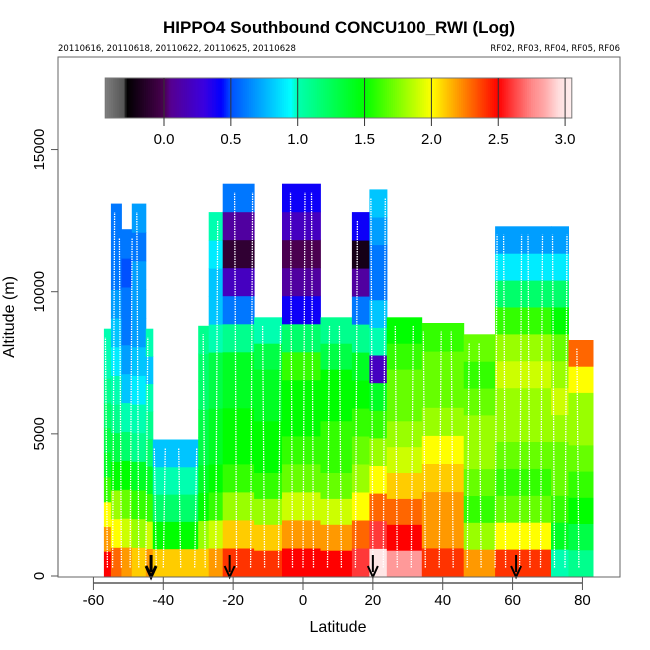 This screenshot has height=650, width=650. What do you see at coordinates (442, 600) in the screenshot?
I see `x-tick-label: 40` at bounding box center [442, 600].